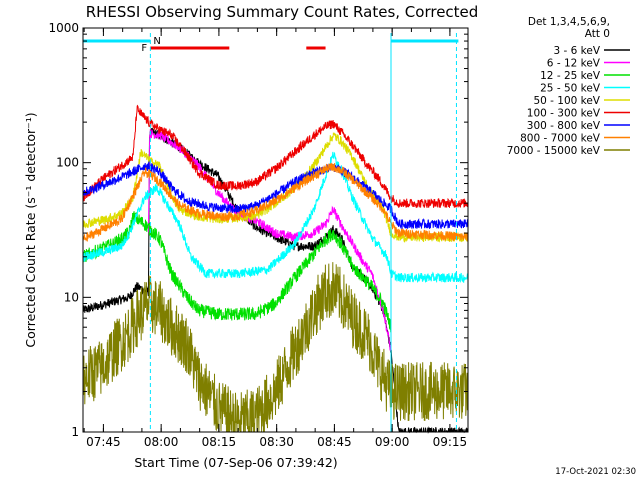 The height and width of the screenshot is (484, 640). I want to click on legend-label-5: 100 - 300 keV, so click(564, 114).